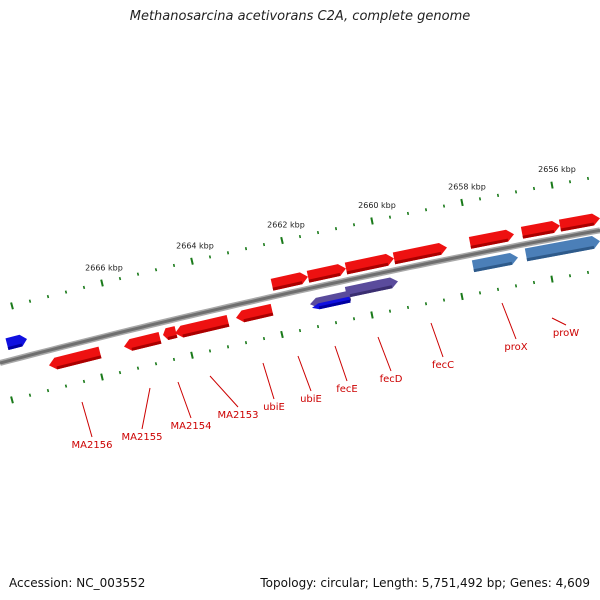 The image size is (600, 600). I want to click on kbp-label: 2658 kbp, so click(467, 187).